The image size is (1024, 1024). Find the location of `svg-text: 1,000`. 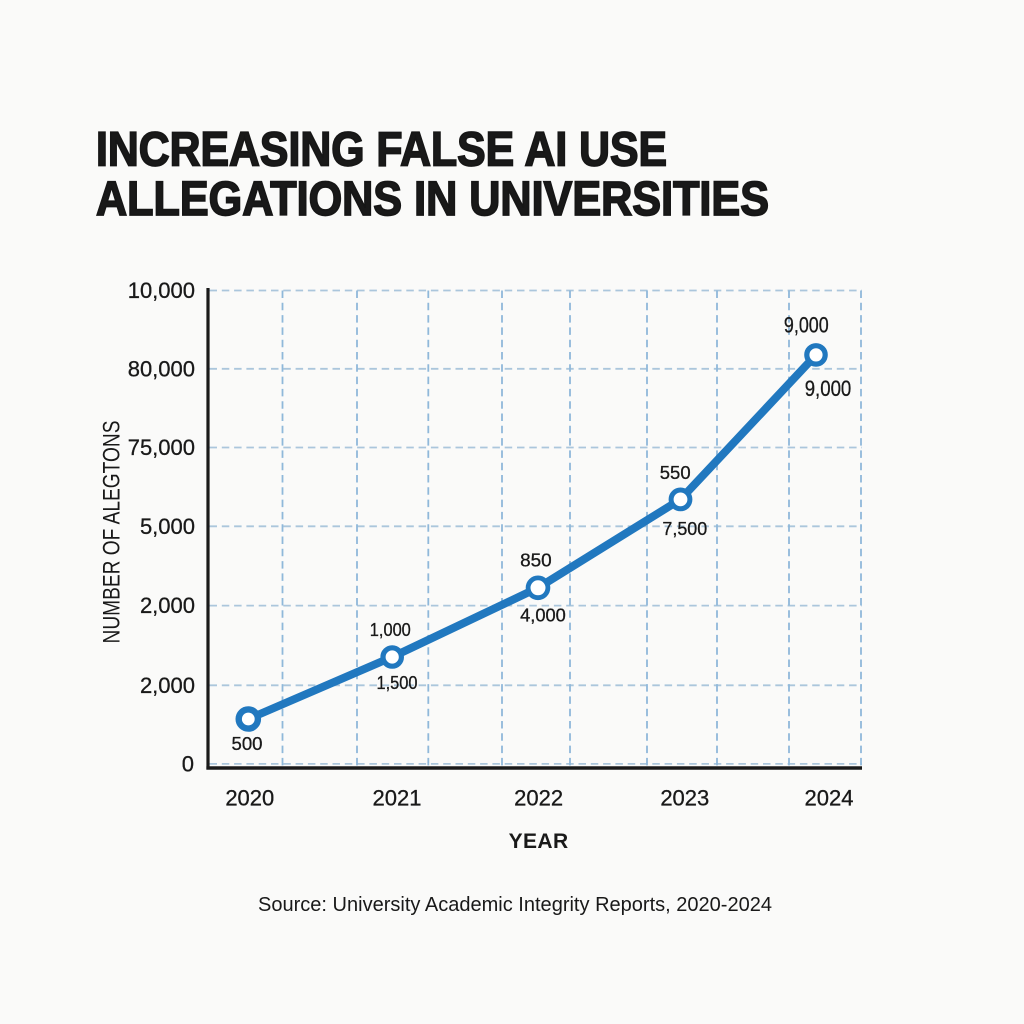

svg-text: 1,000 is located at coordinates (390, 630).